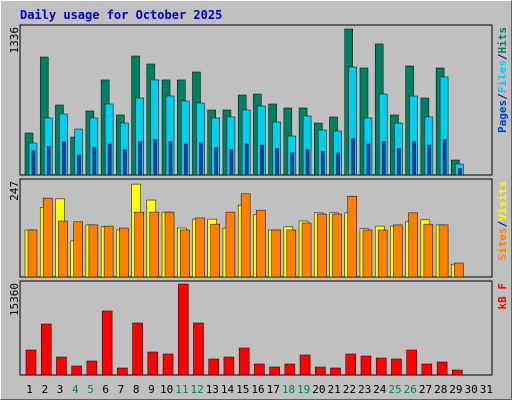 The image size is (512, 400). What do you see at coordinates (410, 389) in the screenshot?
I see `x-tick-label: 26` at bounding box center [410, 389].